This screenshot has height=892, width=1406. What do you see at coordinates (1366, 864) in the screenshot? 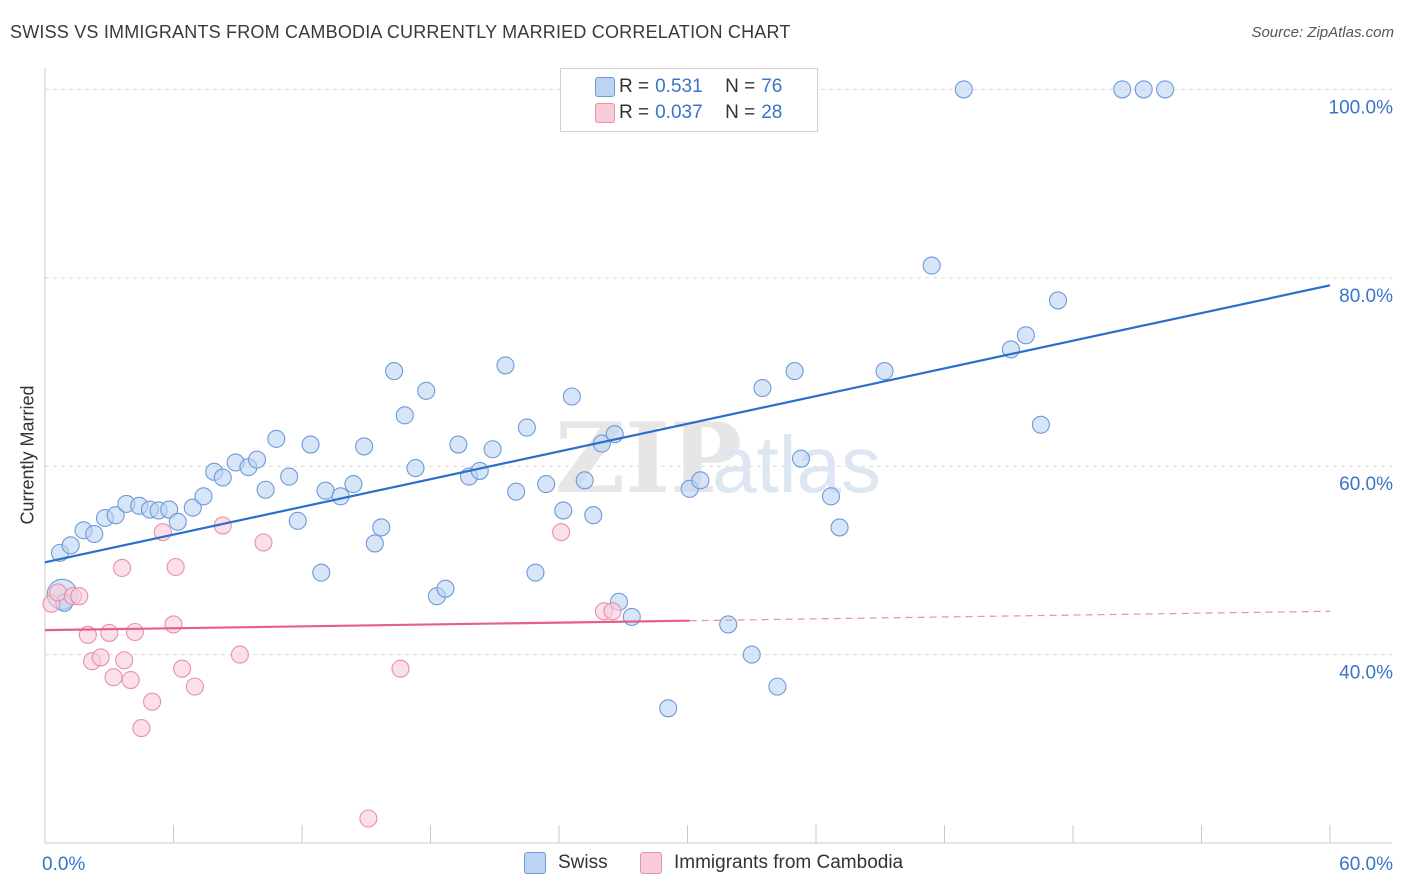
I see `x-tick-label: 60.0%` at bounding box center [1366, 864].